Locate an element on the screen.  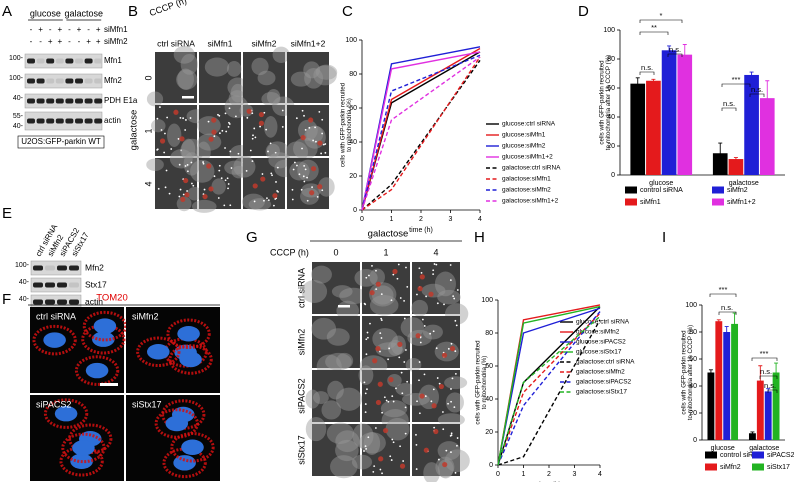
stain-label: TOM20 is located at coordinates (112, 298).